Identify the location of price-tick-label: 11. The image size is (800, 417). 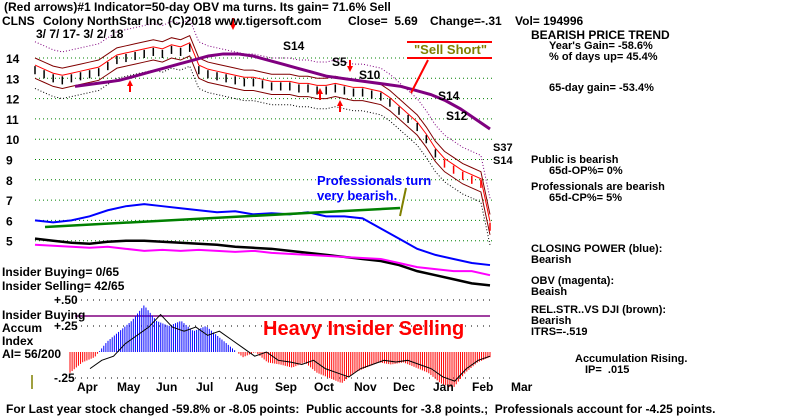
(12, 120).